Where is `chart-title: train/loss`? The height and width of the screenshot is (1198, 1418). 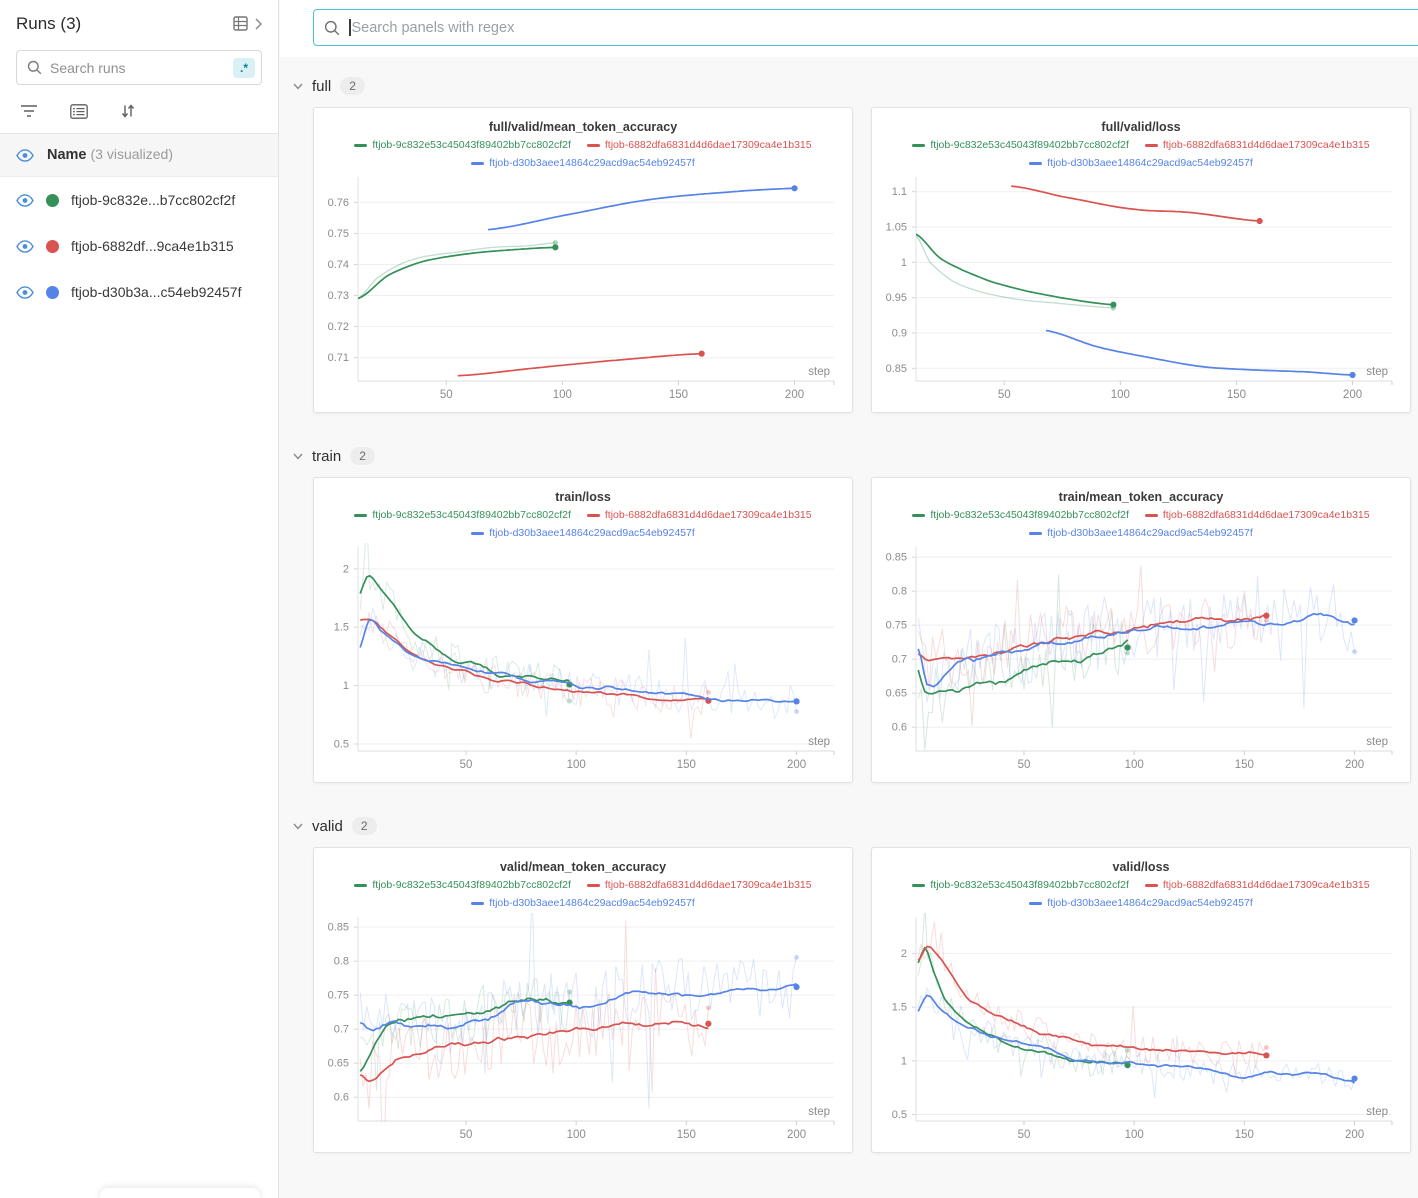 chart-title: train/loss is located at coordinates (583, 497).